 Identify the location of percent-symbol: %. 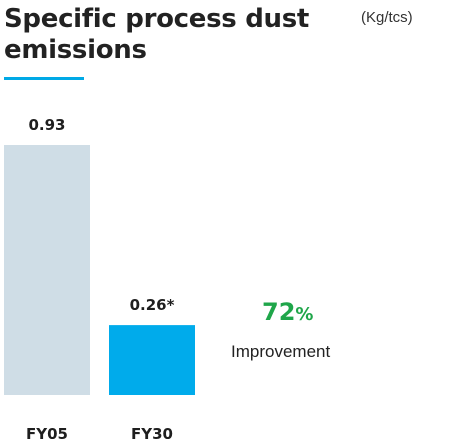
(304, 314).